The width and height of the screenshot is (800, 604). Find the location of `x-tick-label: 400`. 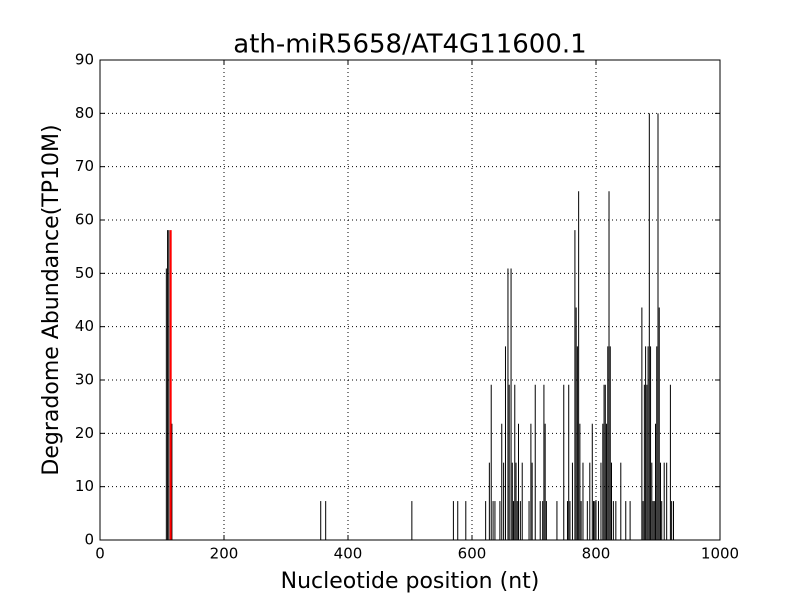

x-tick-label: 400 is located at coordinates (348, 554).